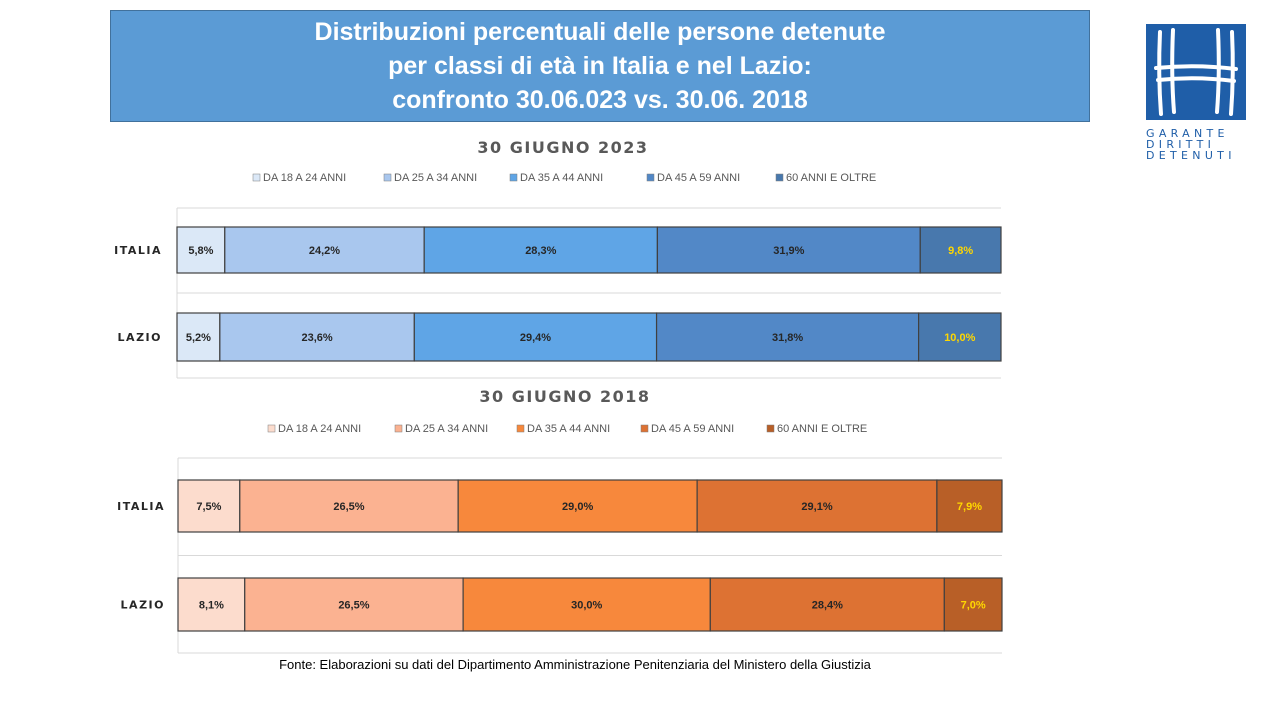  What do you see at coordinates (446, 429) in the screenshot?
I see `legend-label-1-1: DA 25 A 34 ANNI` at bounding box center [446, 429].